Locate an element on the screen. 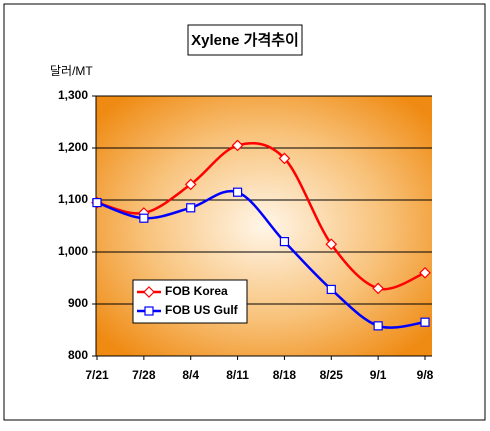 This screenshot has height=431, width=490. x-tick-label: 8/18 is located at coordinates (285, 375).